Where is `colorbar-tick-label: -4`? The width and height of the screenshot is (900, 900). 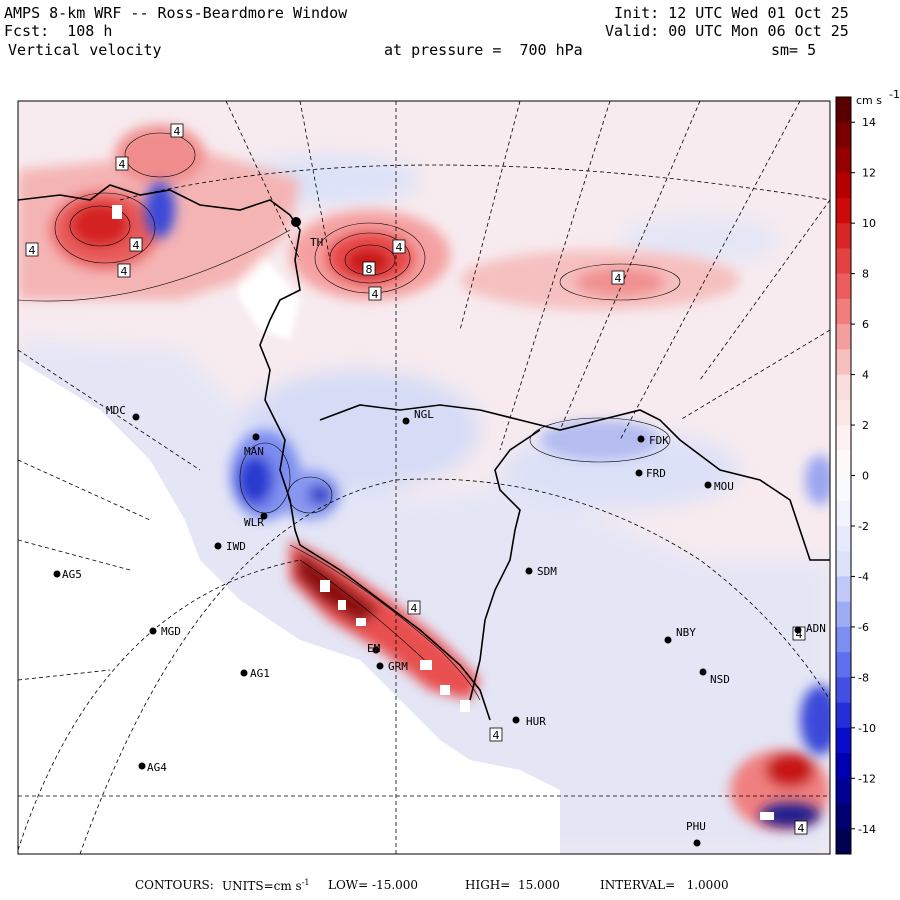
colorbar-tick-label: -4 is located at coordinates (863, 576).